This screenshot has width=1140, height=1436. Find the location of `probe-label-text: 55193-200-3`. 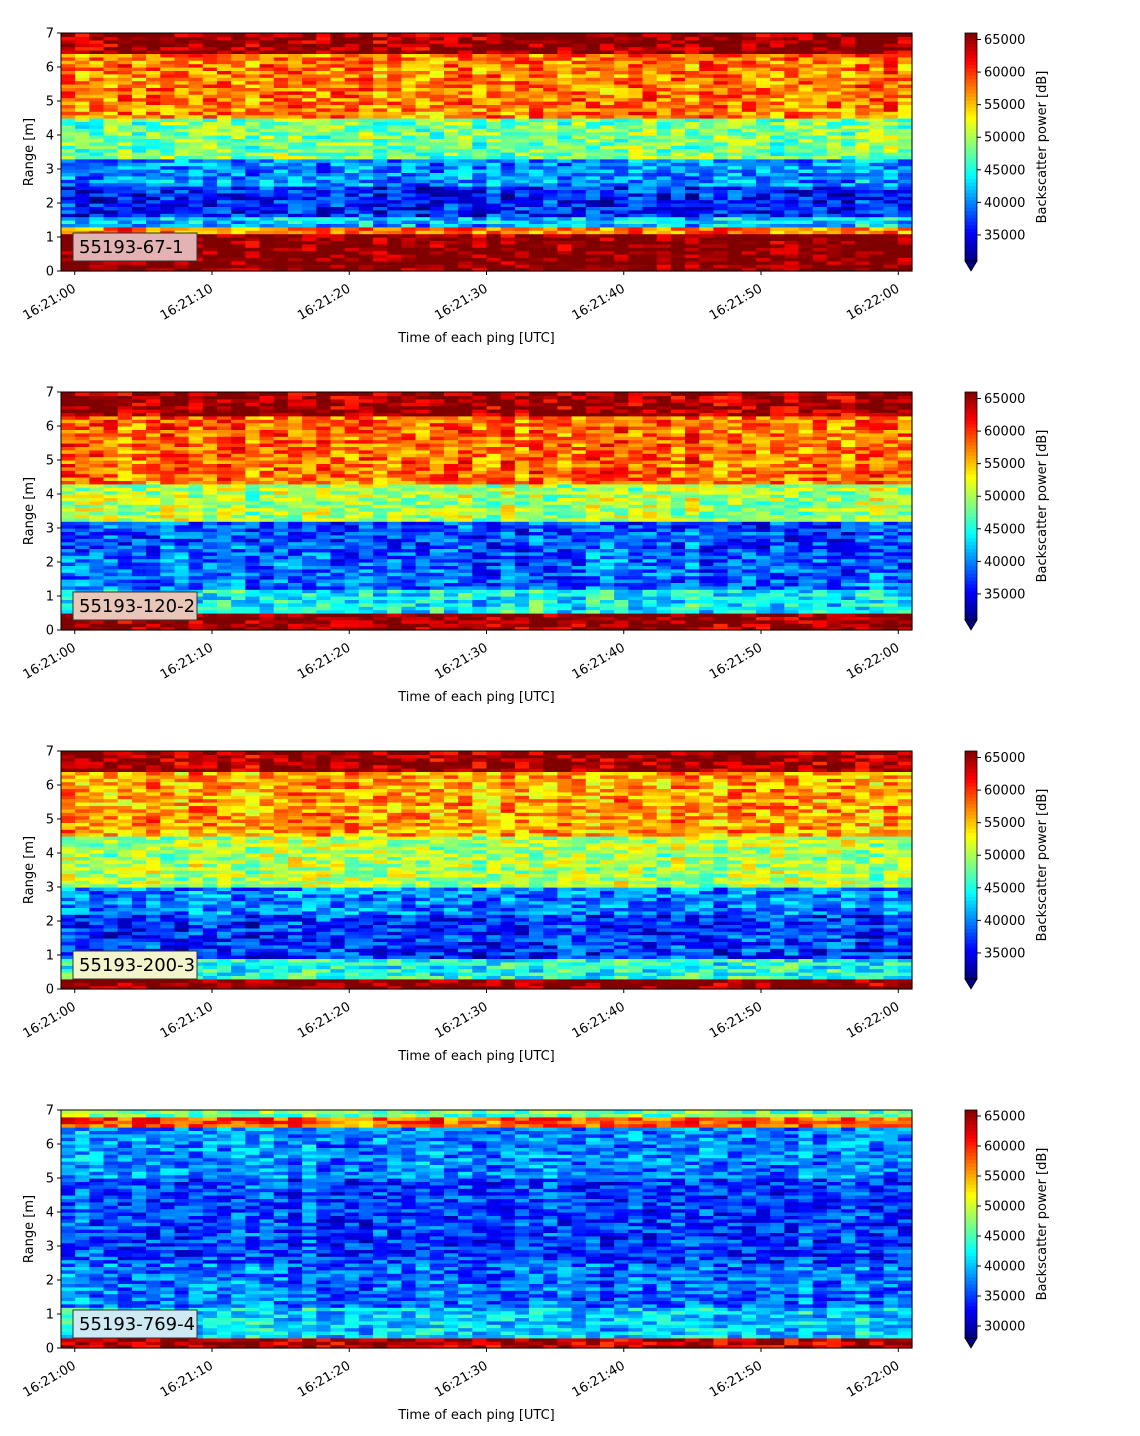

probe-label-text: 55193-200-3 is located at coordinates (137, 965).